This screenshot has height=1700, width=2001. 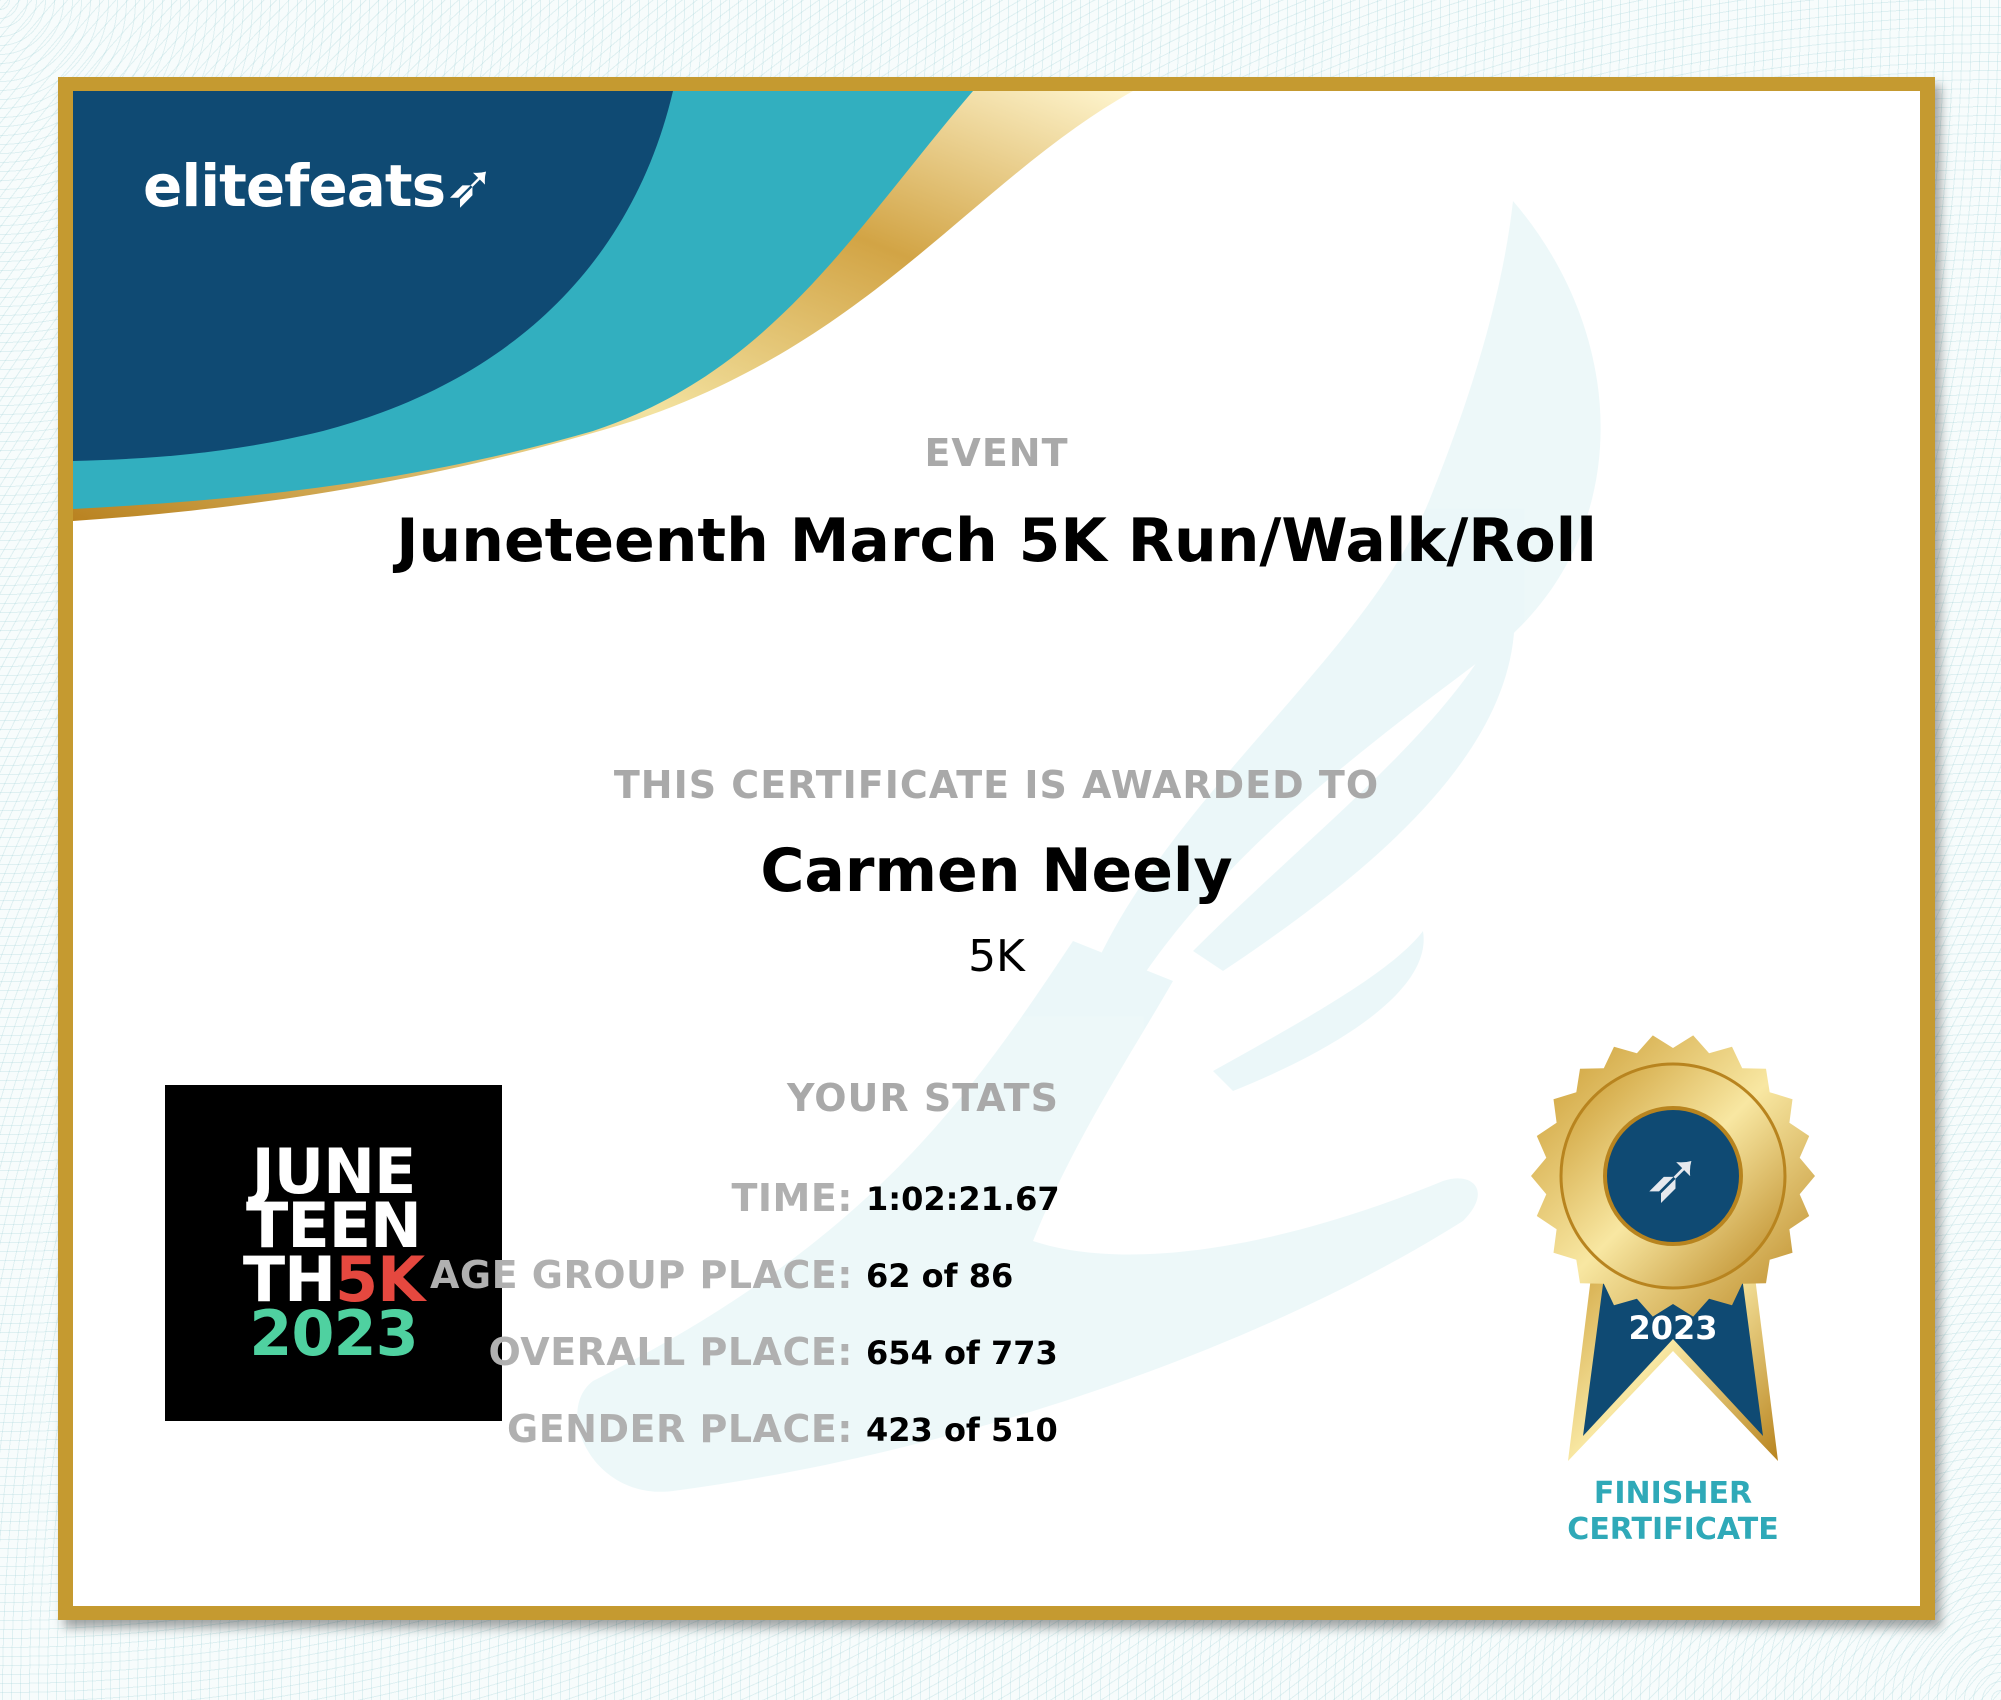 What do you see at coordinates (641, 1275) in the screenshot?
I see `stat-label: AGE GROUP PLACE:` at bounding box center [641, 1275].